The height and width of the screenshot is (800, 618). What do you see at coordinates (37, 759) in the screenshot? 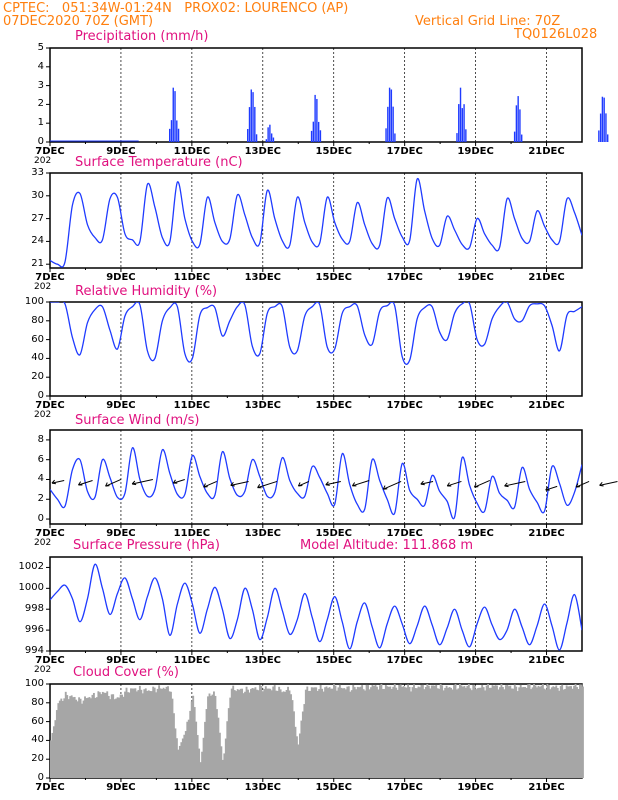
I see `y-tick-label: 20` at bounding box center [37, 759].